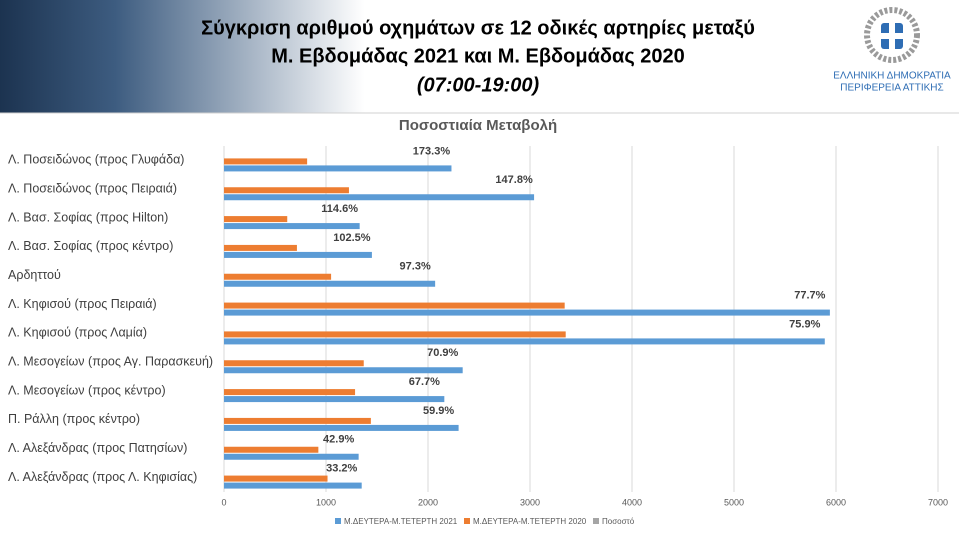 This screenshot has width=959, height=542. I want to click on title-line: Μ. Εβδομάδας 2021 και Μ. Εβδομάδας 2020, so click(478, 56).